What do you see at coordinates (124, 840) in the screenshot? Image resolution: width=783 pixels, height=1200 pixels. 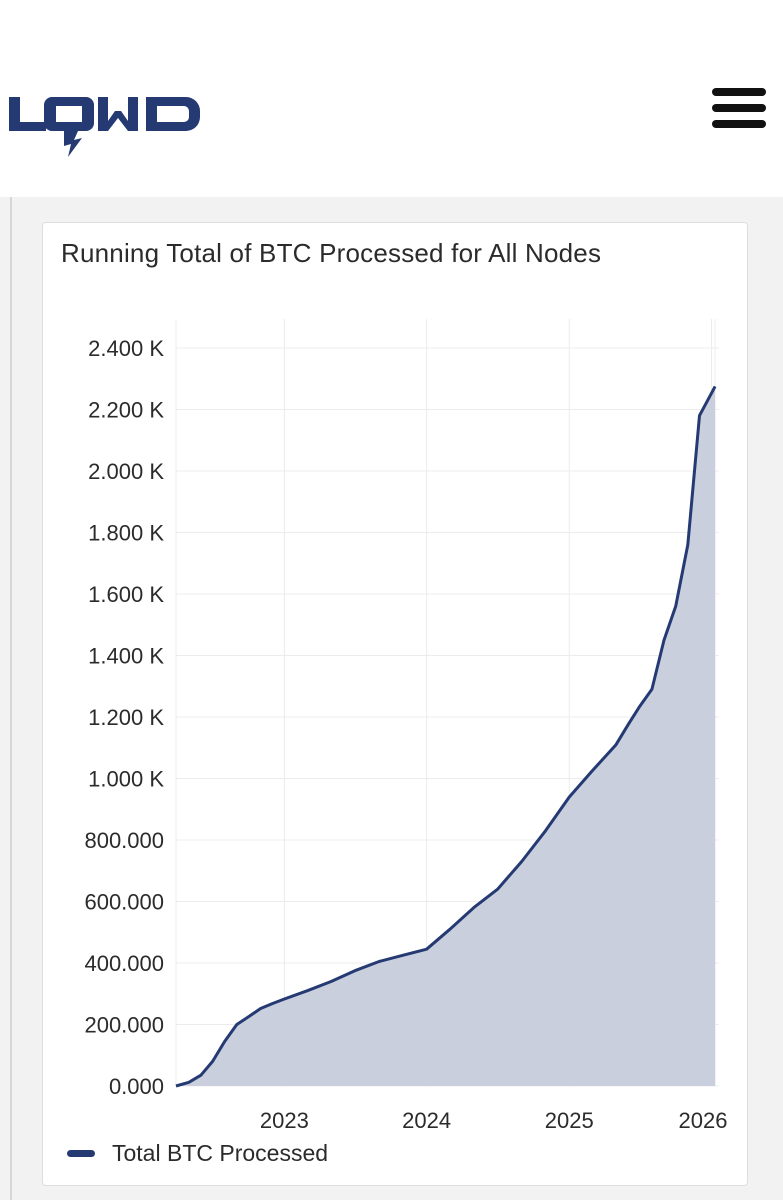 I see `y-tick-label: 800.000` at bounding box center [124, 840].